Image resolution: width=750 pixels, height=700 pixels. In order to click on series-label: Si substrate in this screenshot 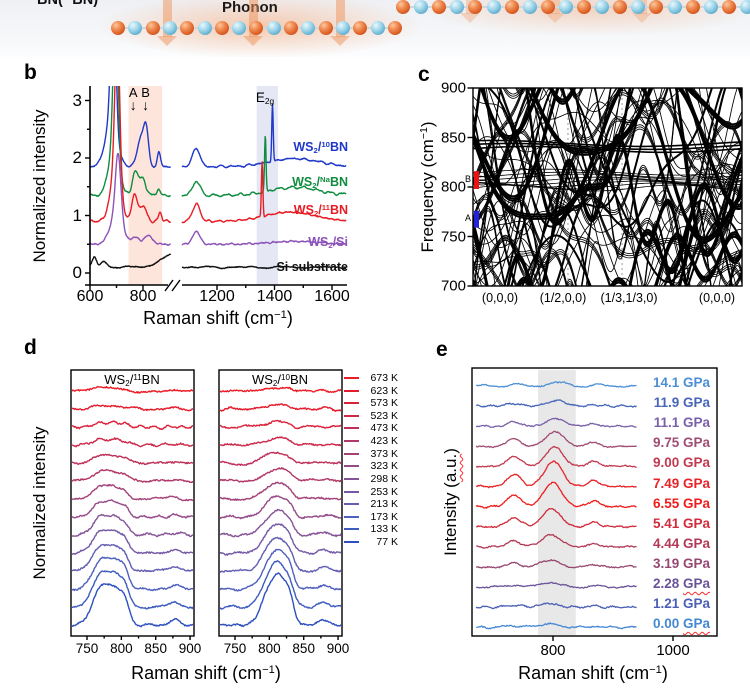, I will do `click(294, 267)`.